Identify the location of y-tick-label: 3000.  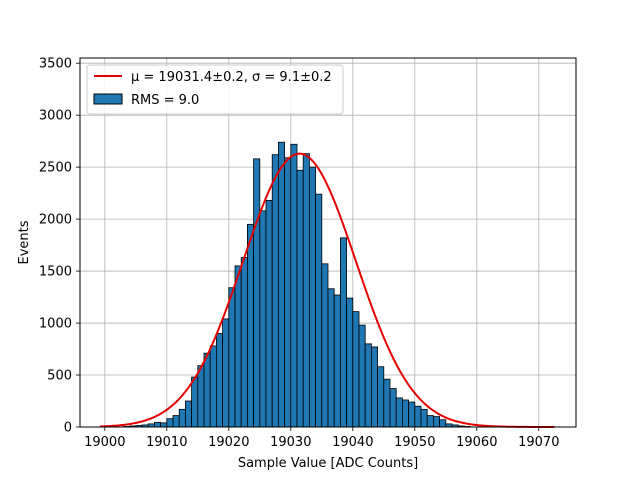
(55, 116).